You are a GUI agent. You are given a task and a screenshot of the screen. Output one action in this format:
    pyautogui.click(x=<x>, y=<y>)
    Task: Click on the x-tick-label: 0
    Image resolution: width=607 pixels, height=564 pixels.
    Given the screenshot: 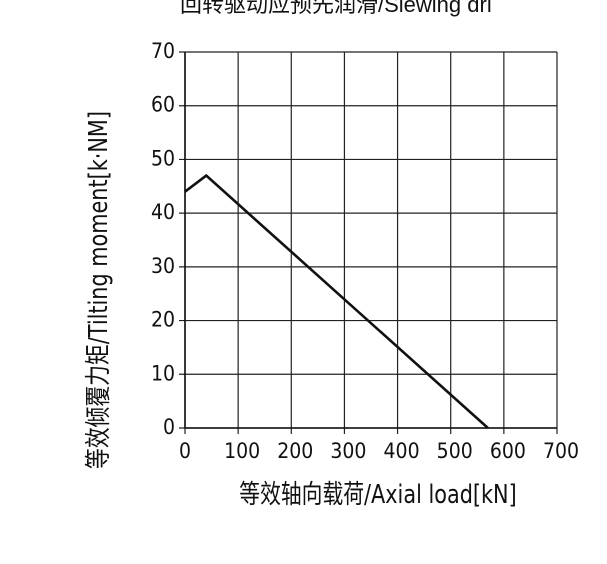 What is the action you would take?
    pyautogui.click(x=185, y=451)
    